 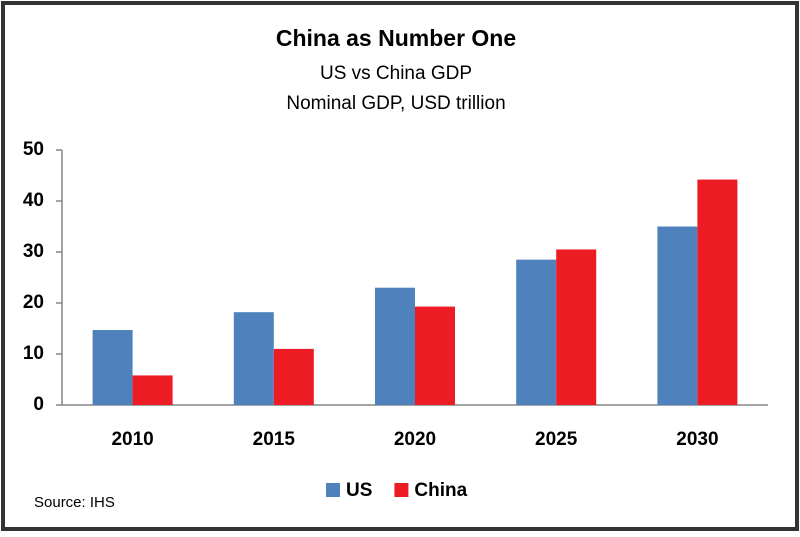 I want to click on legend-label: US, so click(x=359, y=490).